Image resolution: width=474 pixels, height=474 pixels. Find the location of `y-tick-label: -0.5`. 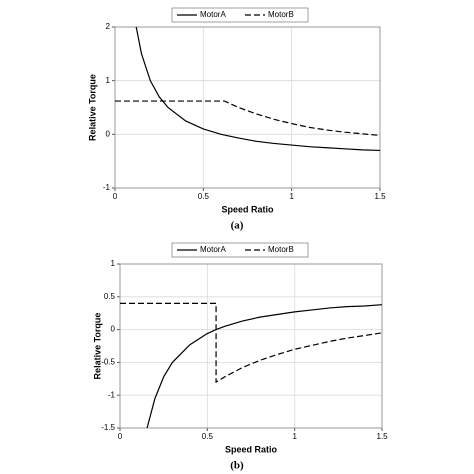

y-tick-label: -0.5 is located at coordinates (108, 362).